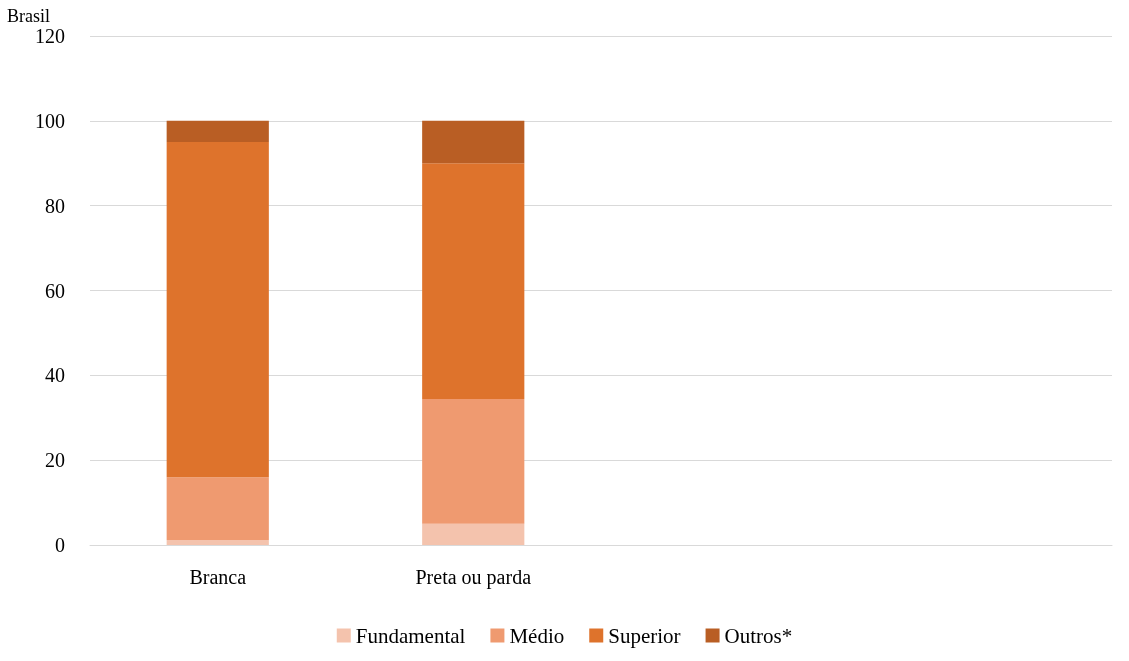 The height and width of the screenshot is (661, 1129). Describe the element at coordinates (644, 635) in the screenshot. I see `legend-label: Superior` at that location.